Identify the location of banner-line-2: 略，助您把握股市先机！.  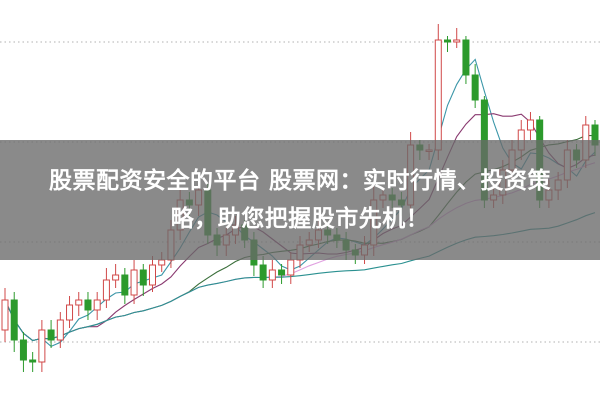
(300, 219).